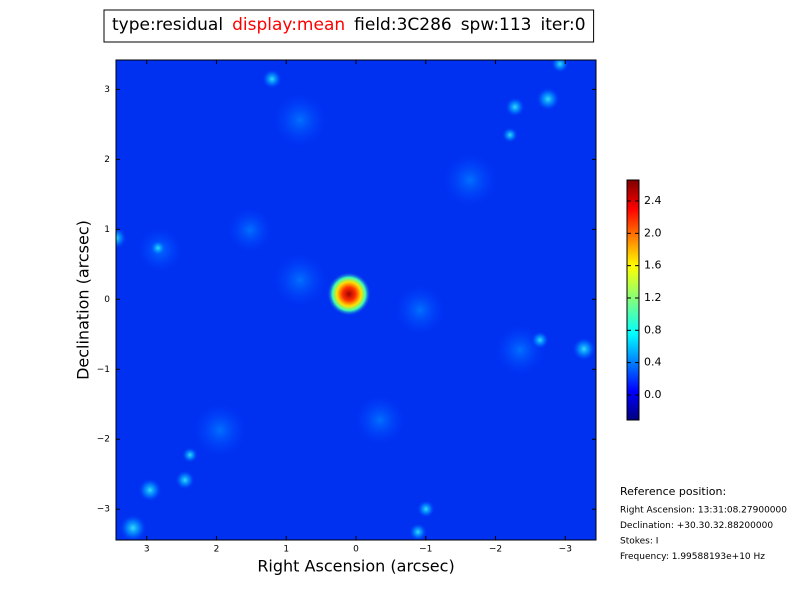 The height and width of the screenshot is (600, 800). What do you see at coordinates (563, 25) in the screenshot?
I see `title-part: iter:0` at bounding box center [563, 25].